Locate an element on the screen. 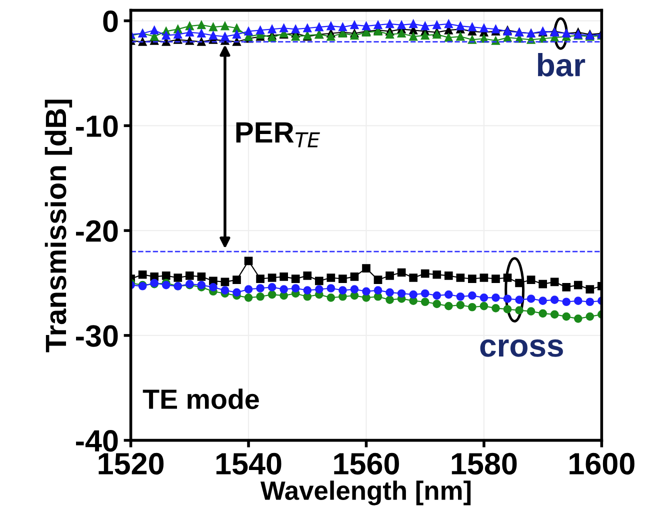  x-tick-label: 1600 is located at coordinates (602, 463).